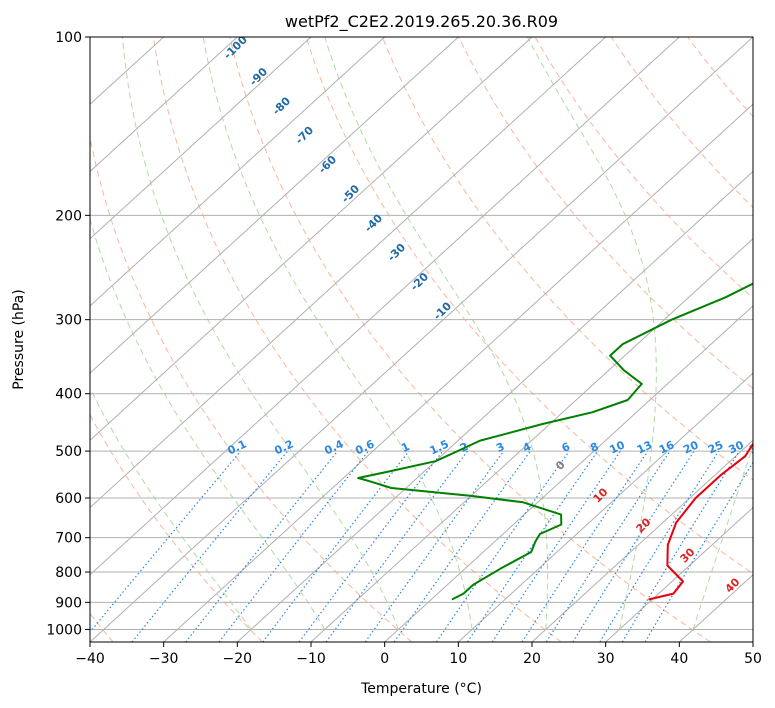  Describe the element at coordinates (304, 135) in the screenshot. I see `isotherm-label: -70` at that location.